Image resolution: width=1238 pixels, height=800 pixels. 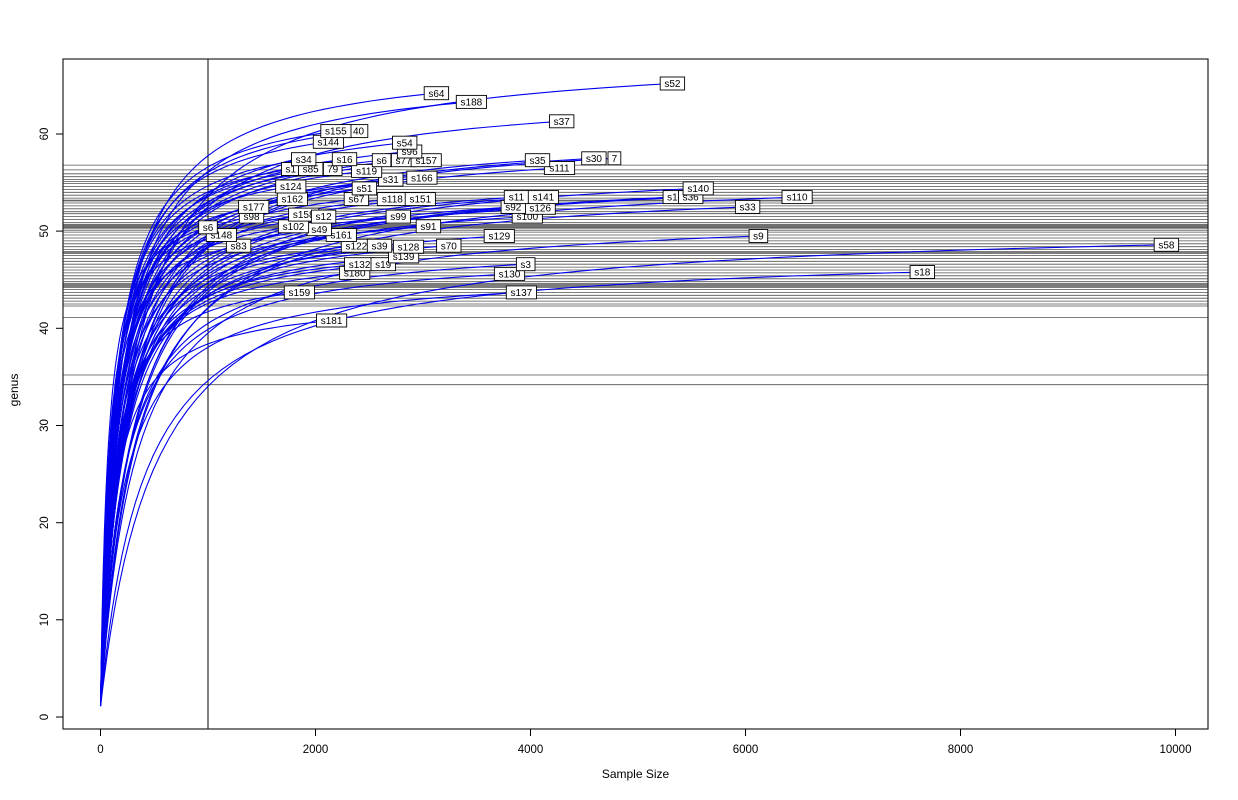 What do you see at coordinates (517, 198) in the screenshot?
I see `curve-label: s11` at bounding box center [517, 198].